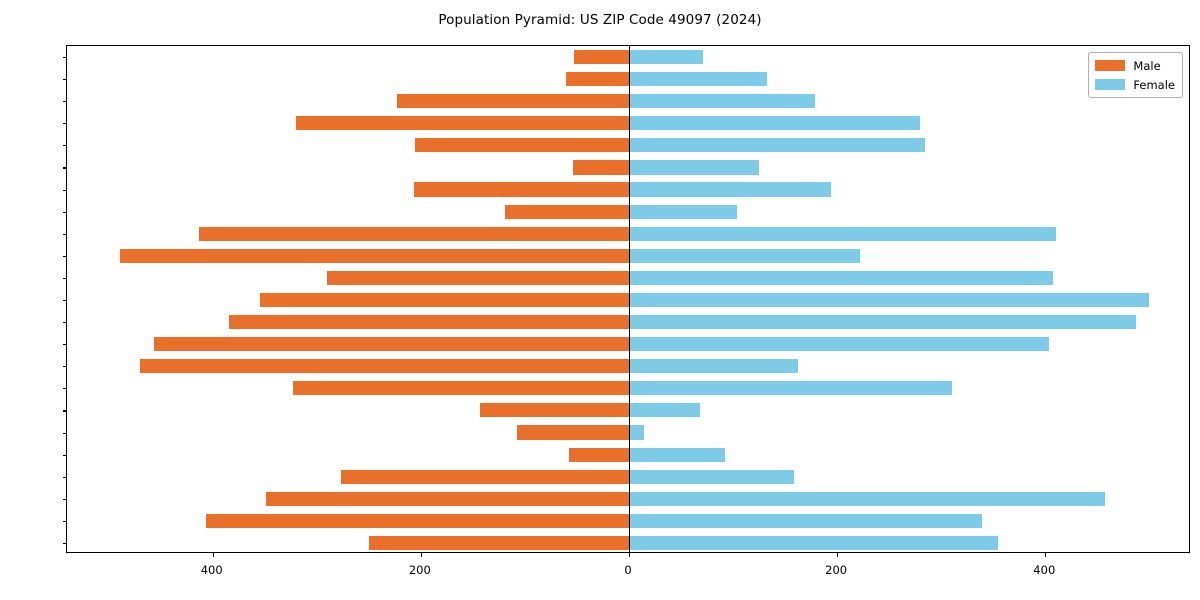 The image size is (1200, 600). Describe the element at coordinates (1110, 65) in the screenshot. I see `legend-swatch-male` at that location.